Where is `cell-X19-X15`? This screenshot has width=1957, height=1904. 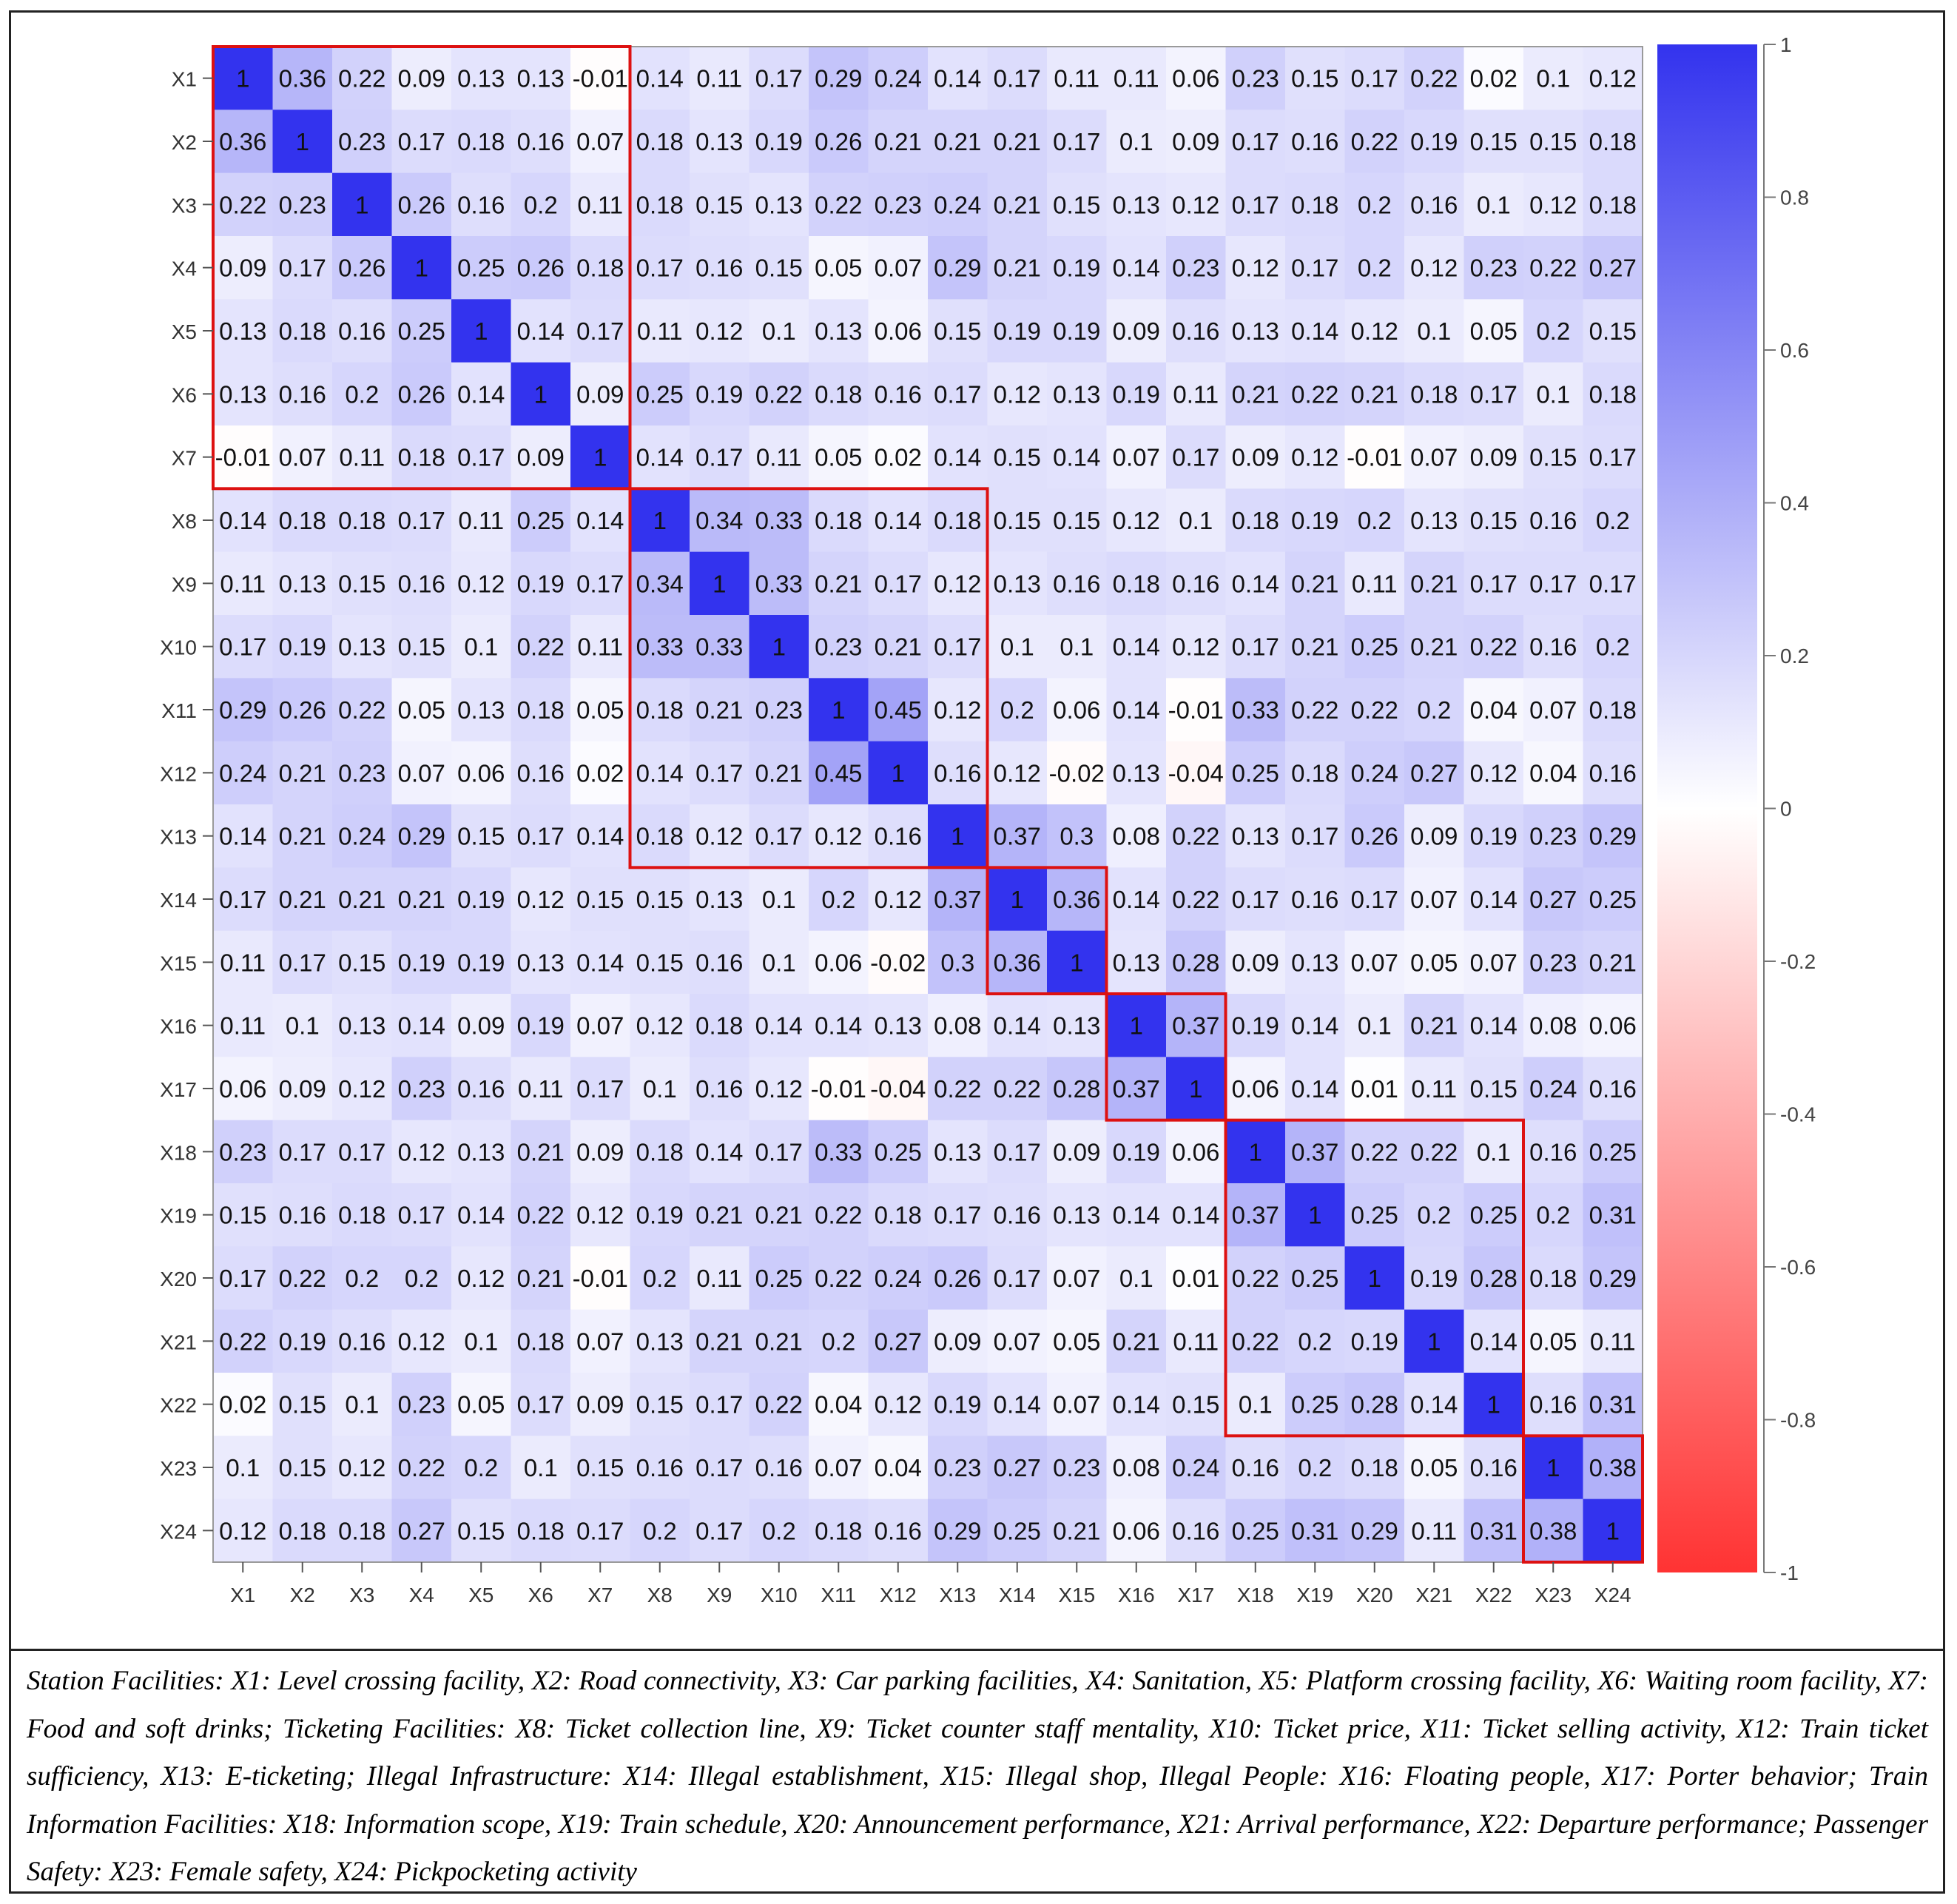 cell-X19-X15 is located at coordinates (1077, 1215).